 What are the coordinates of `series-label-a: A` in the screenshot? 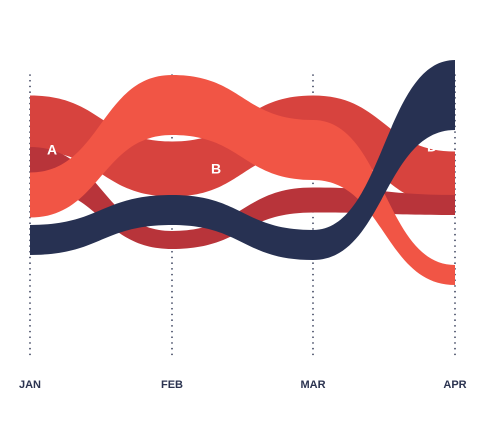 It's located at (52, 150).